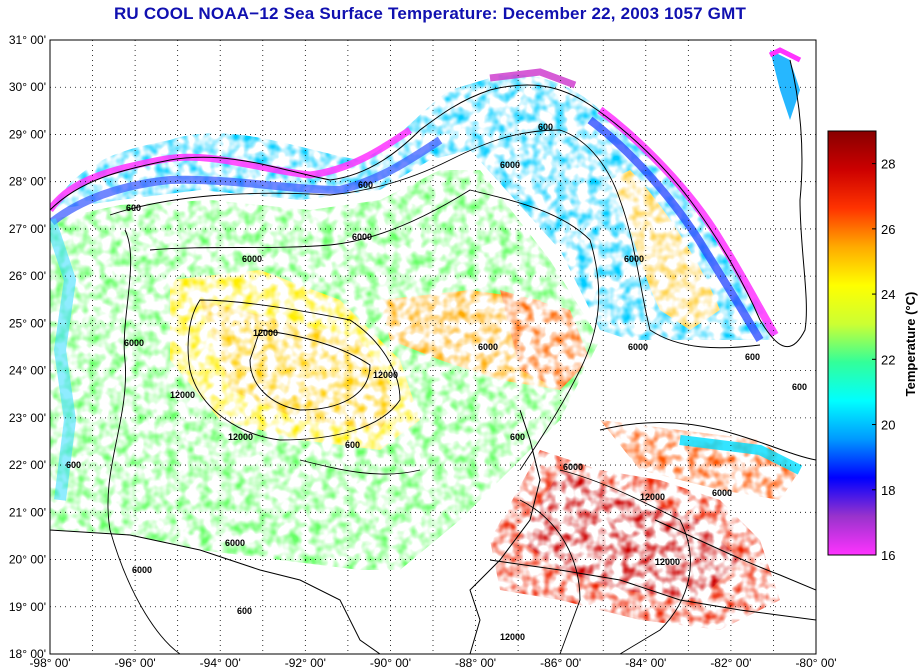 The height and width of the screenshot is (672, 920). Describe the element at coordinates (49, 663) in the screenshot. I see `longitude-tick-label: -98° 00'` at that location.